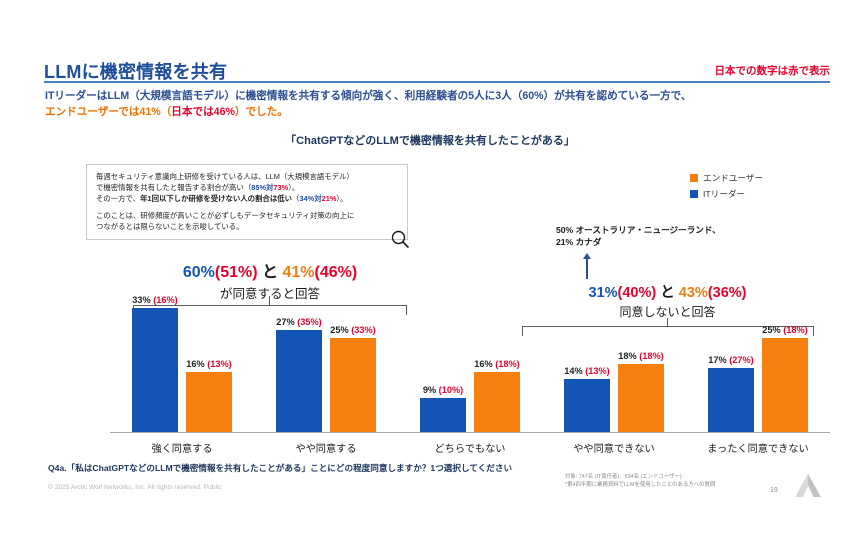 The height and width of the screenshot is (538, 860). What do you see at coordinates (741, 359) in the screenshot?
I see `bar-value-japan: (27%)` at bounding box center [741, 359].